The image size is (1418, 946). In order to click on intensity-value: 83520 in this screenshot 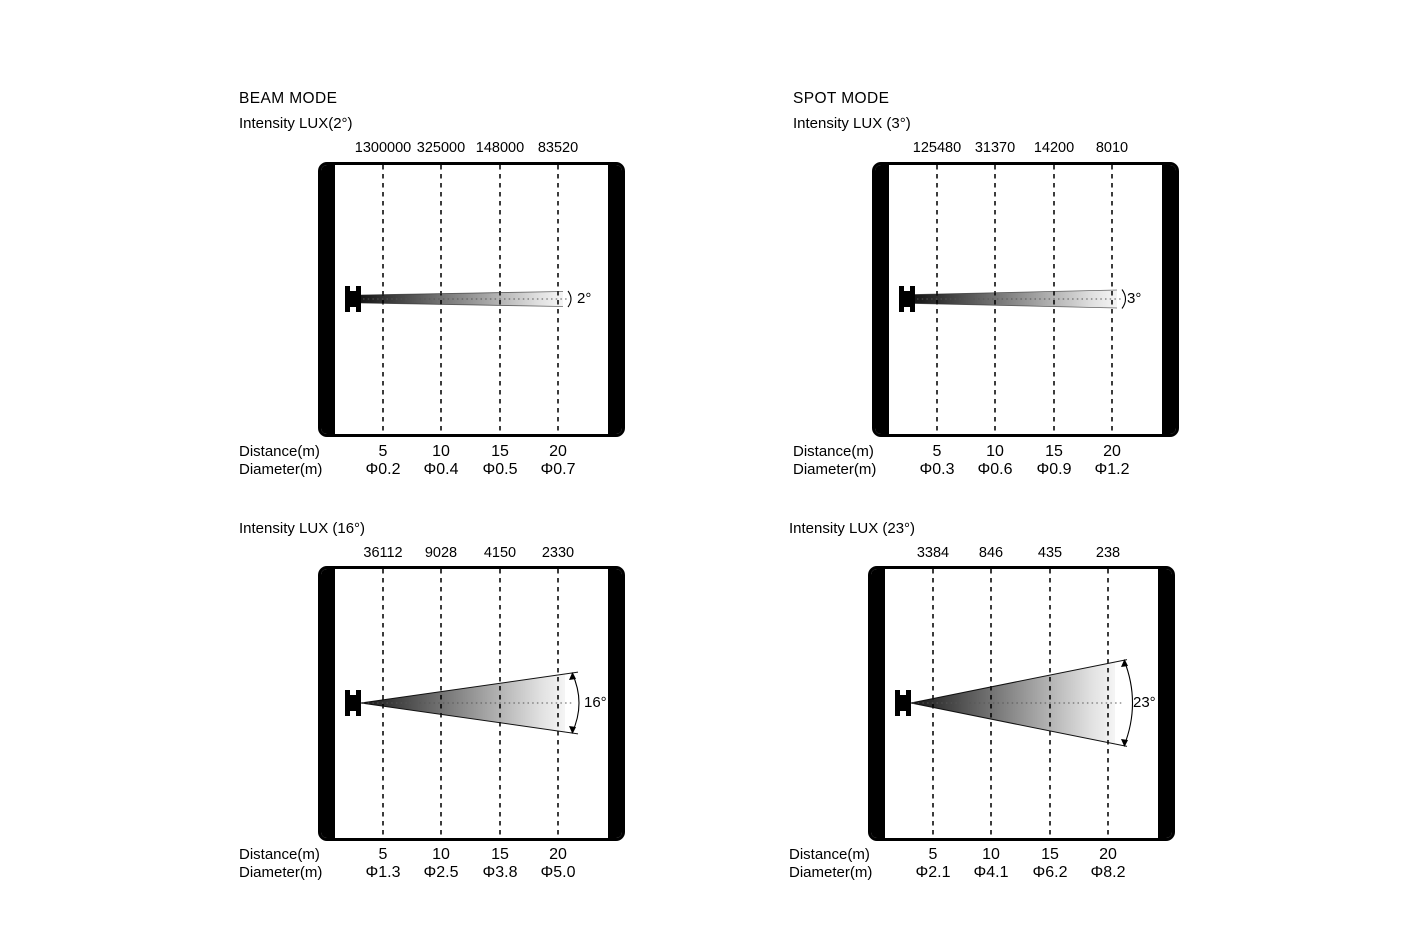, I will do `click(558, 148)`.